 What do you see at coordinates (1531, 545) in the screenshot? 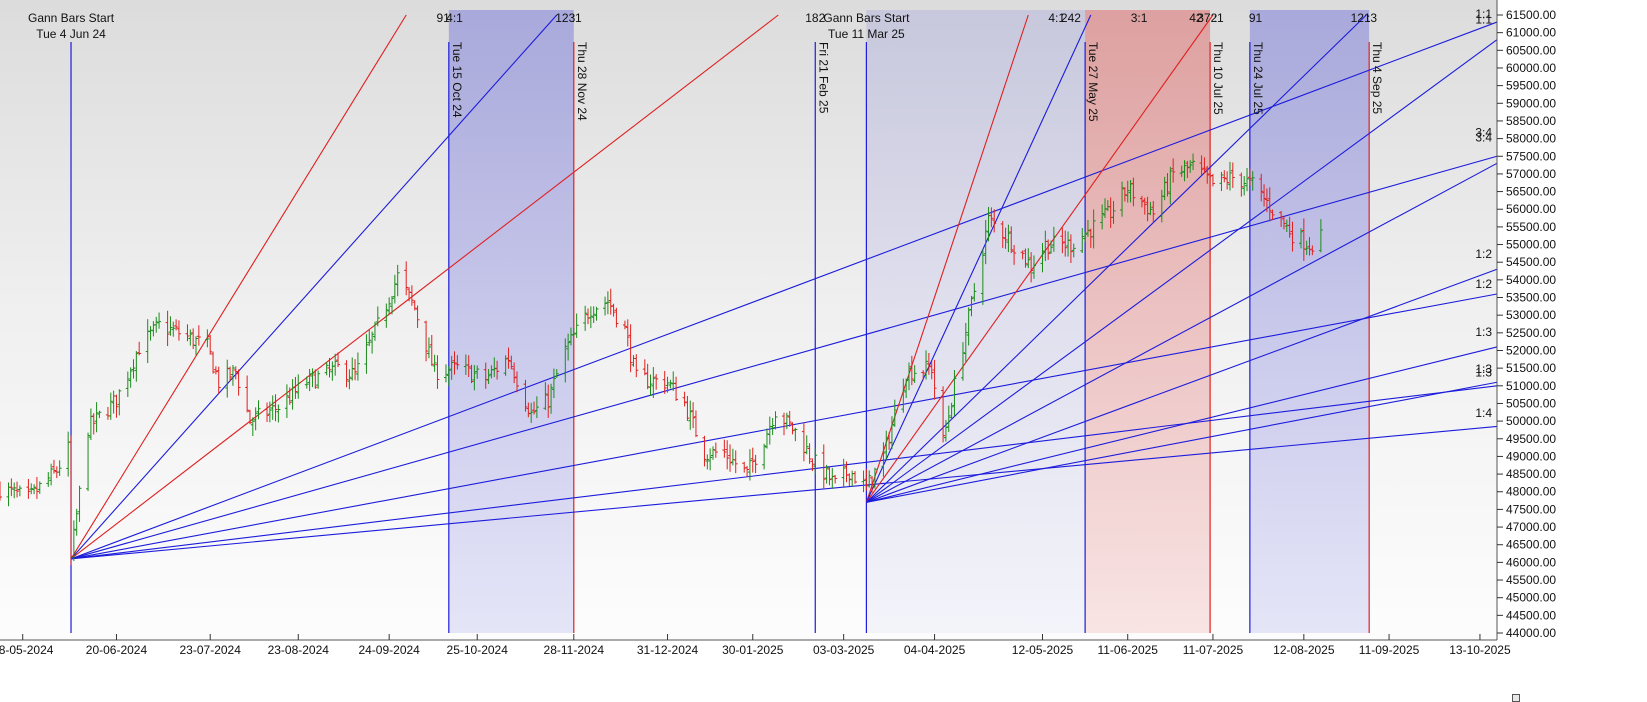
I see `price-tick-label: 46500.00` at bounding box center [1531, 545].